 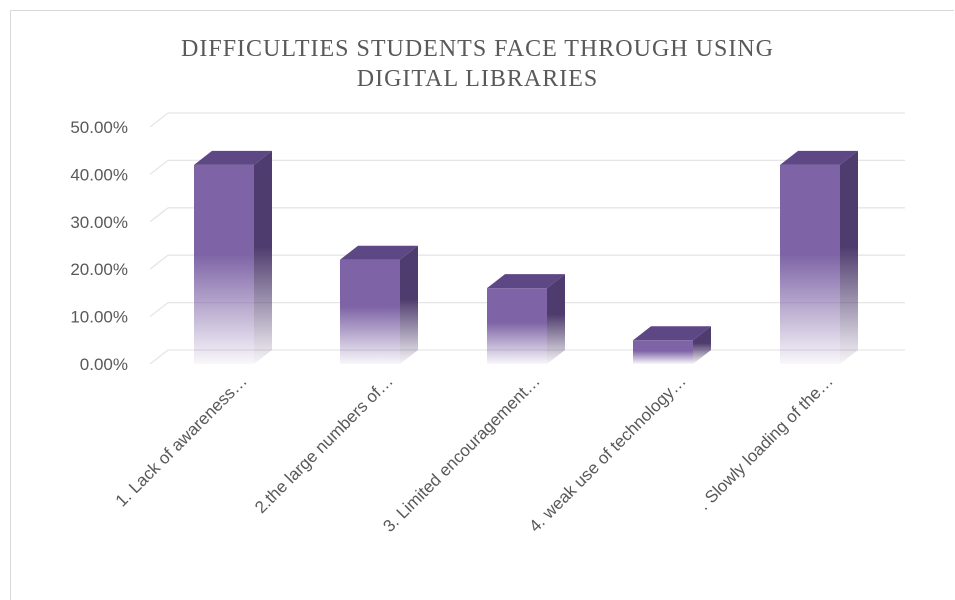 What do you see at coordinates (99, 174) in the screenshot?
I see `y-tick-label: 40.00%` at bounding box center [99, 174].